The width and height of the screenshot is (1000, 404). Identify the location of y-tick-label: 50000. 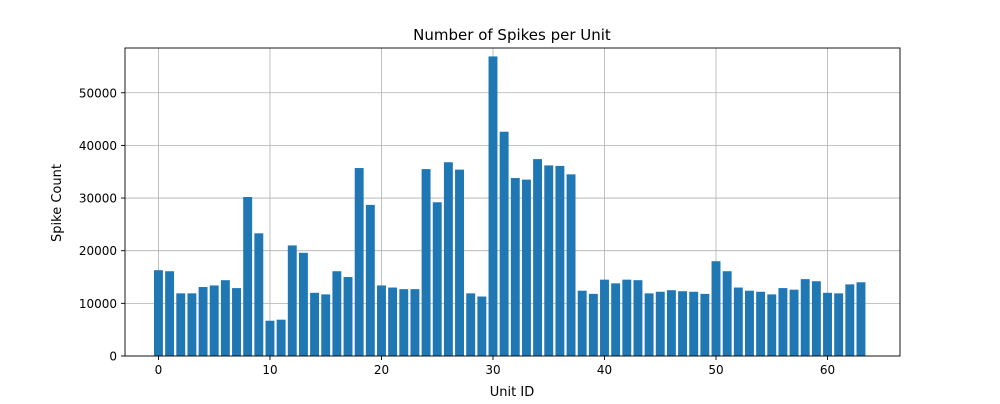
(98, 93).